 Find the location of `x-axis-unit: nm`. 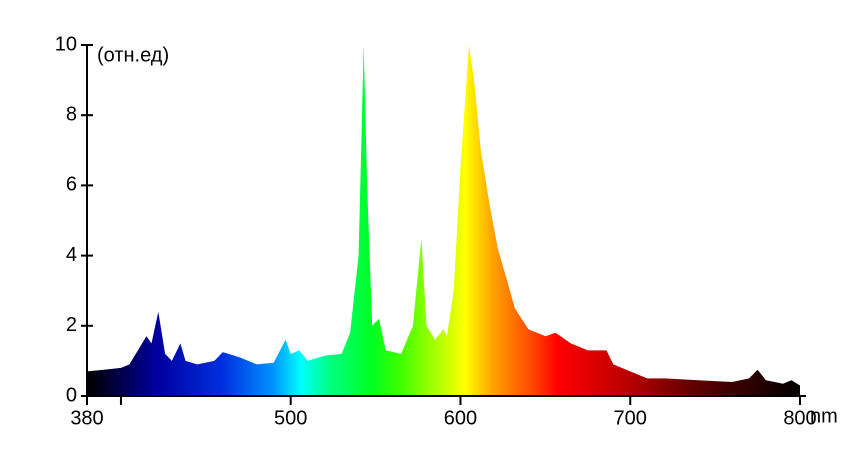

x-axis-unit: nm is located at coordinates (824, 416).